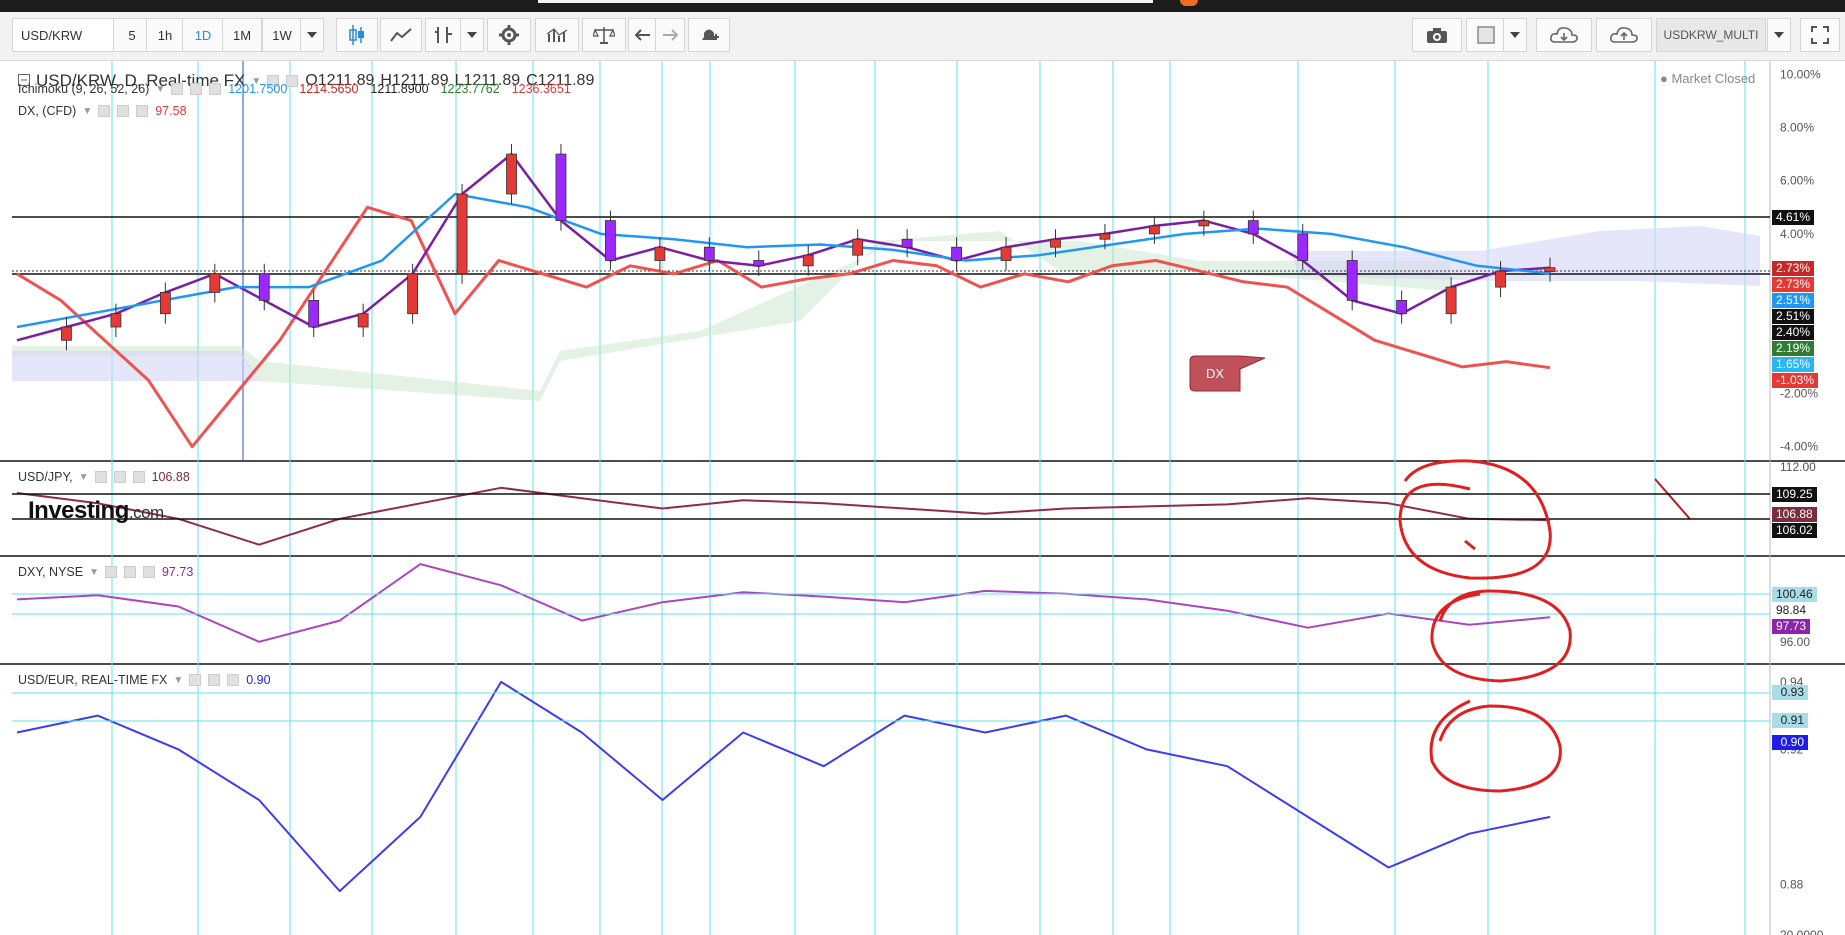 Image resolution: width=1845 pixels, height=935 pixels. Describe the element at coordinates (83, 477) in the screenshot. I see `usdjpy-menu-icon: ▼` at that location.